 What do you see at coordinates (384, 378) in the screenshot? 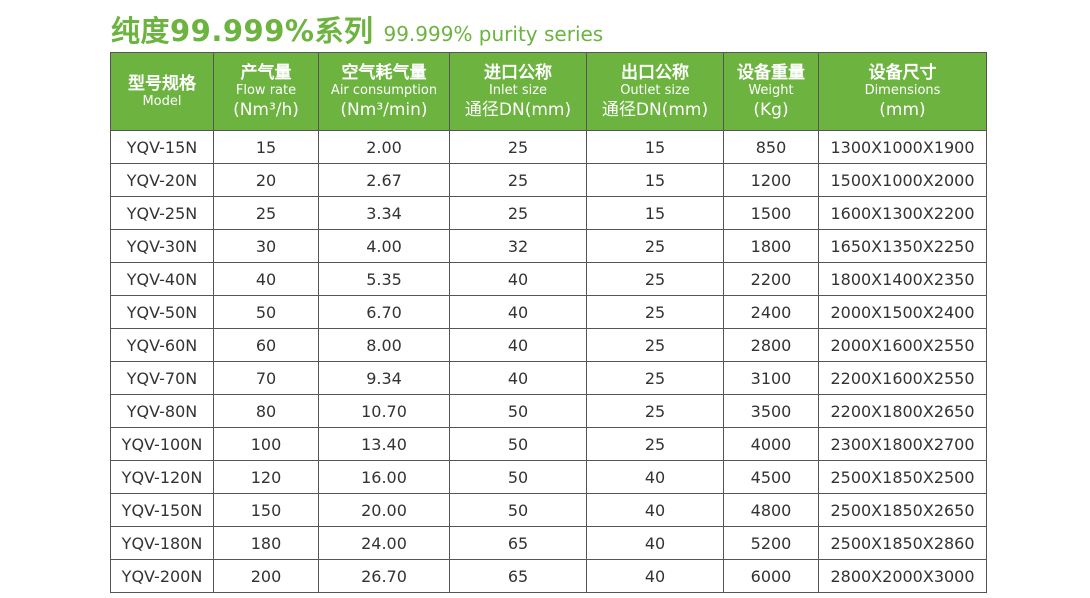
I see `cell-air-consumption: 9.34` at bounding box center [384, 378].